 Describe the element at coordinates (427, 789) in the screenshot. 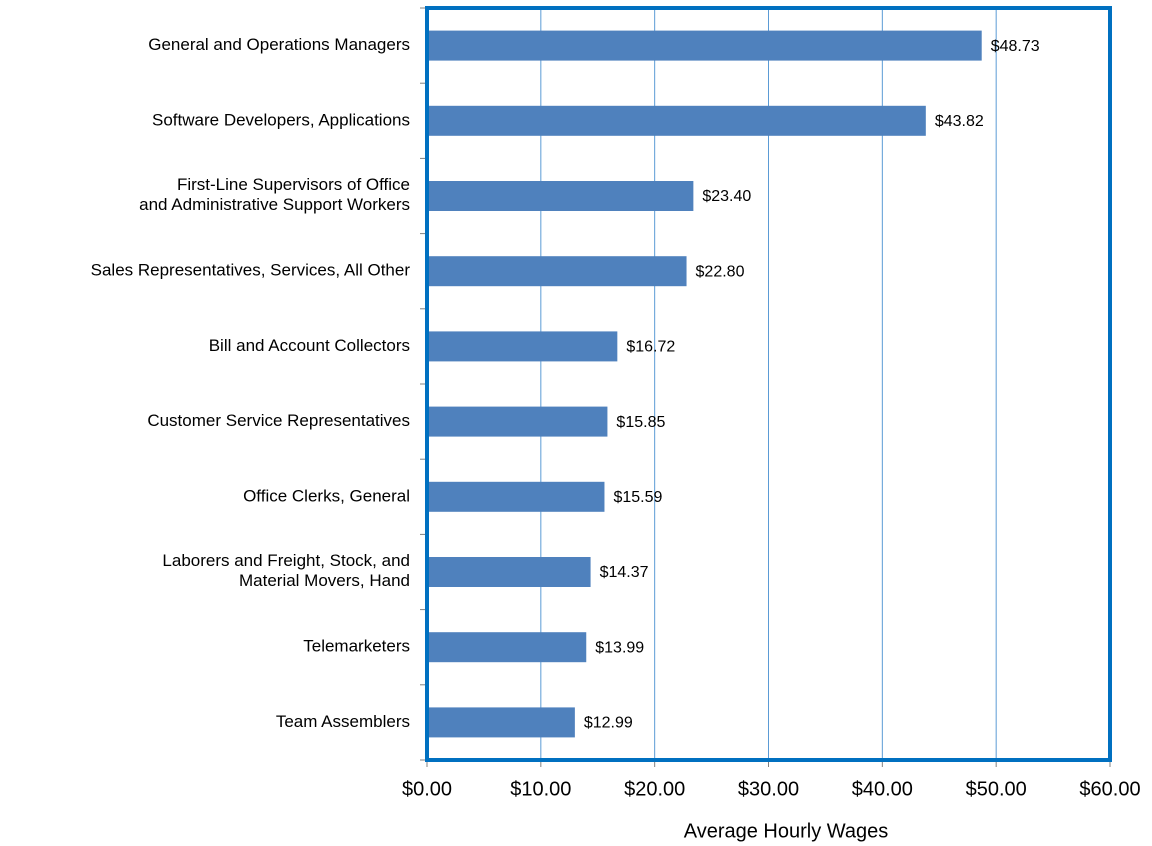

I see `x-tick-label: $0.00` at that location.